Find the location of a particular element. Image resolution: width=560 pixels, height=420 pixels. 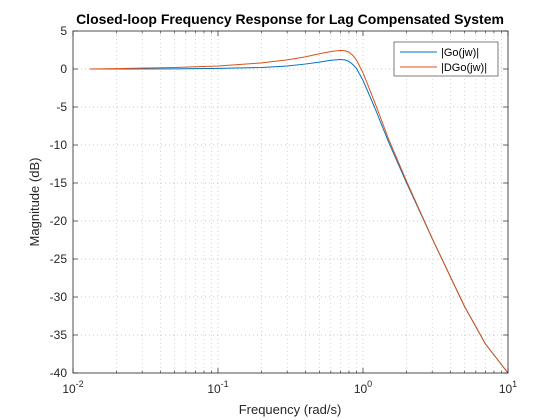

legend-label-dgo: |DGo(jw)| is located at coordinates (464, 68).